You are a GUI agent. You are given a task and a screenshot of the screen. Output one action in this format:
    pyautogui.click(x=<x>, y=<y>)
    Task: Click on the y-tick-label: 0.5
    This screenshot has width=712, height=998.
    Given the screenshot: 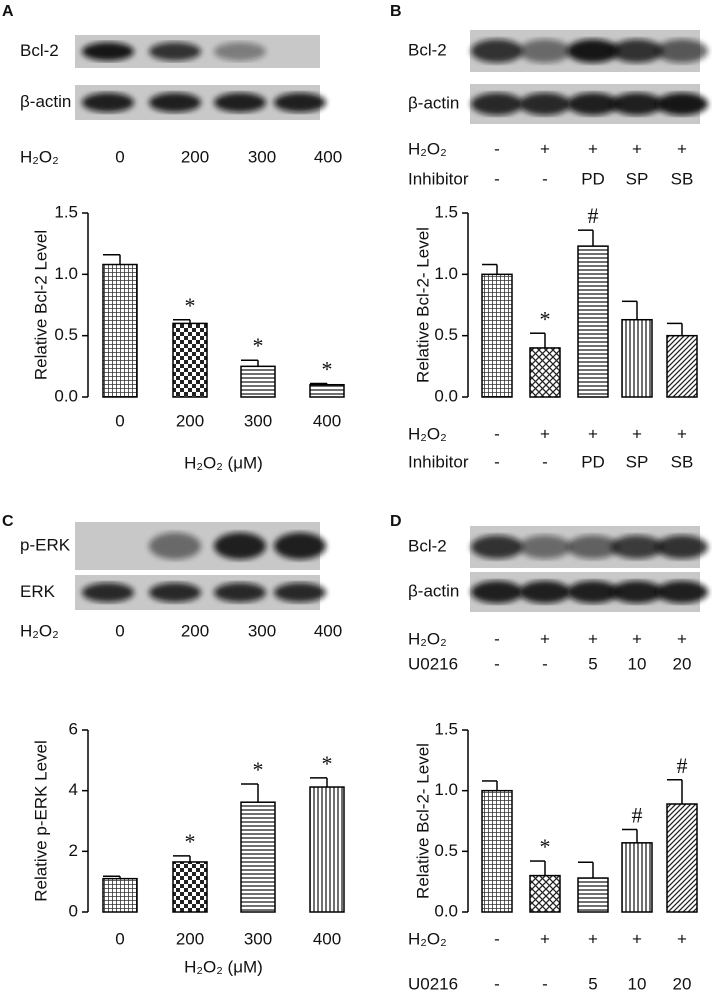 What is the action you would take?
    pyautogui.click(x=66, y=334)
    